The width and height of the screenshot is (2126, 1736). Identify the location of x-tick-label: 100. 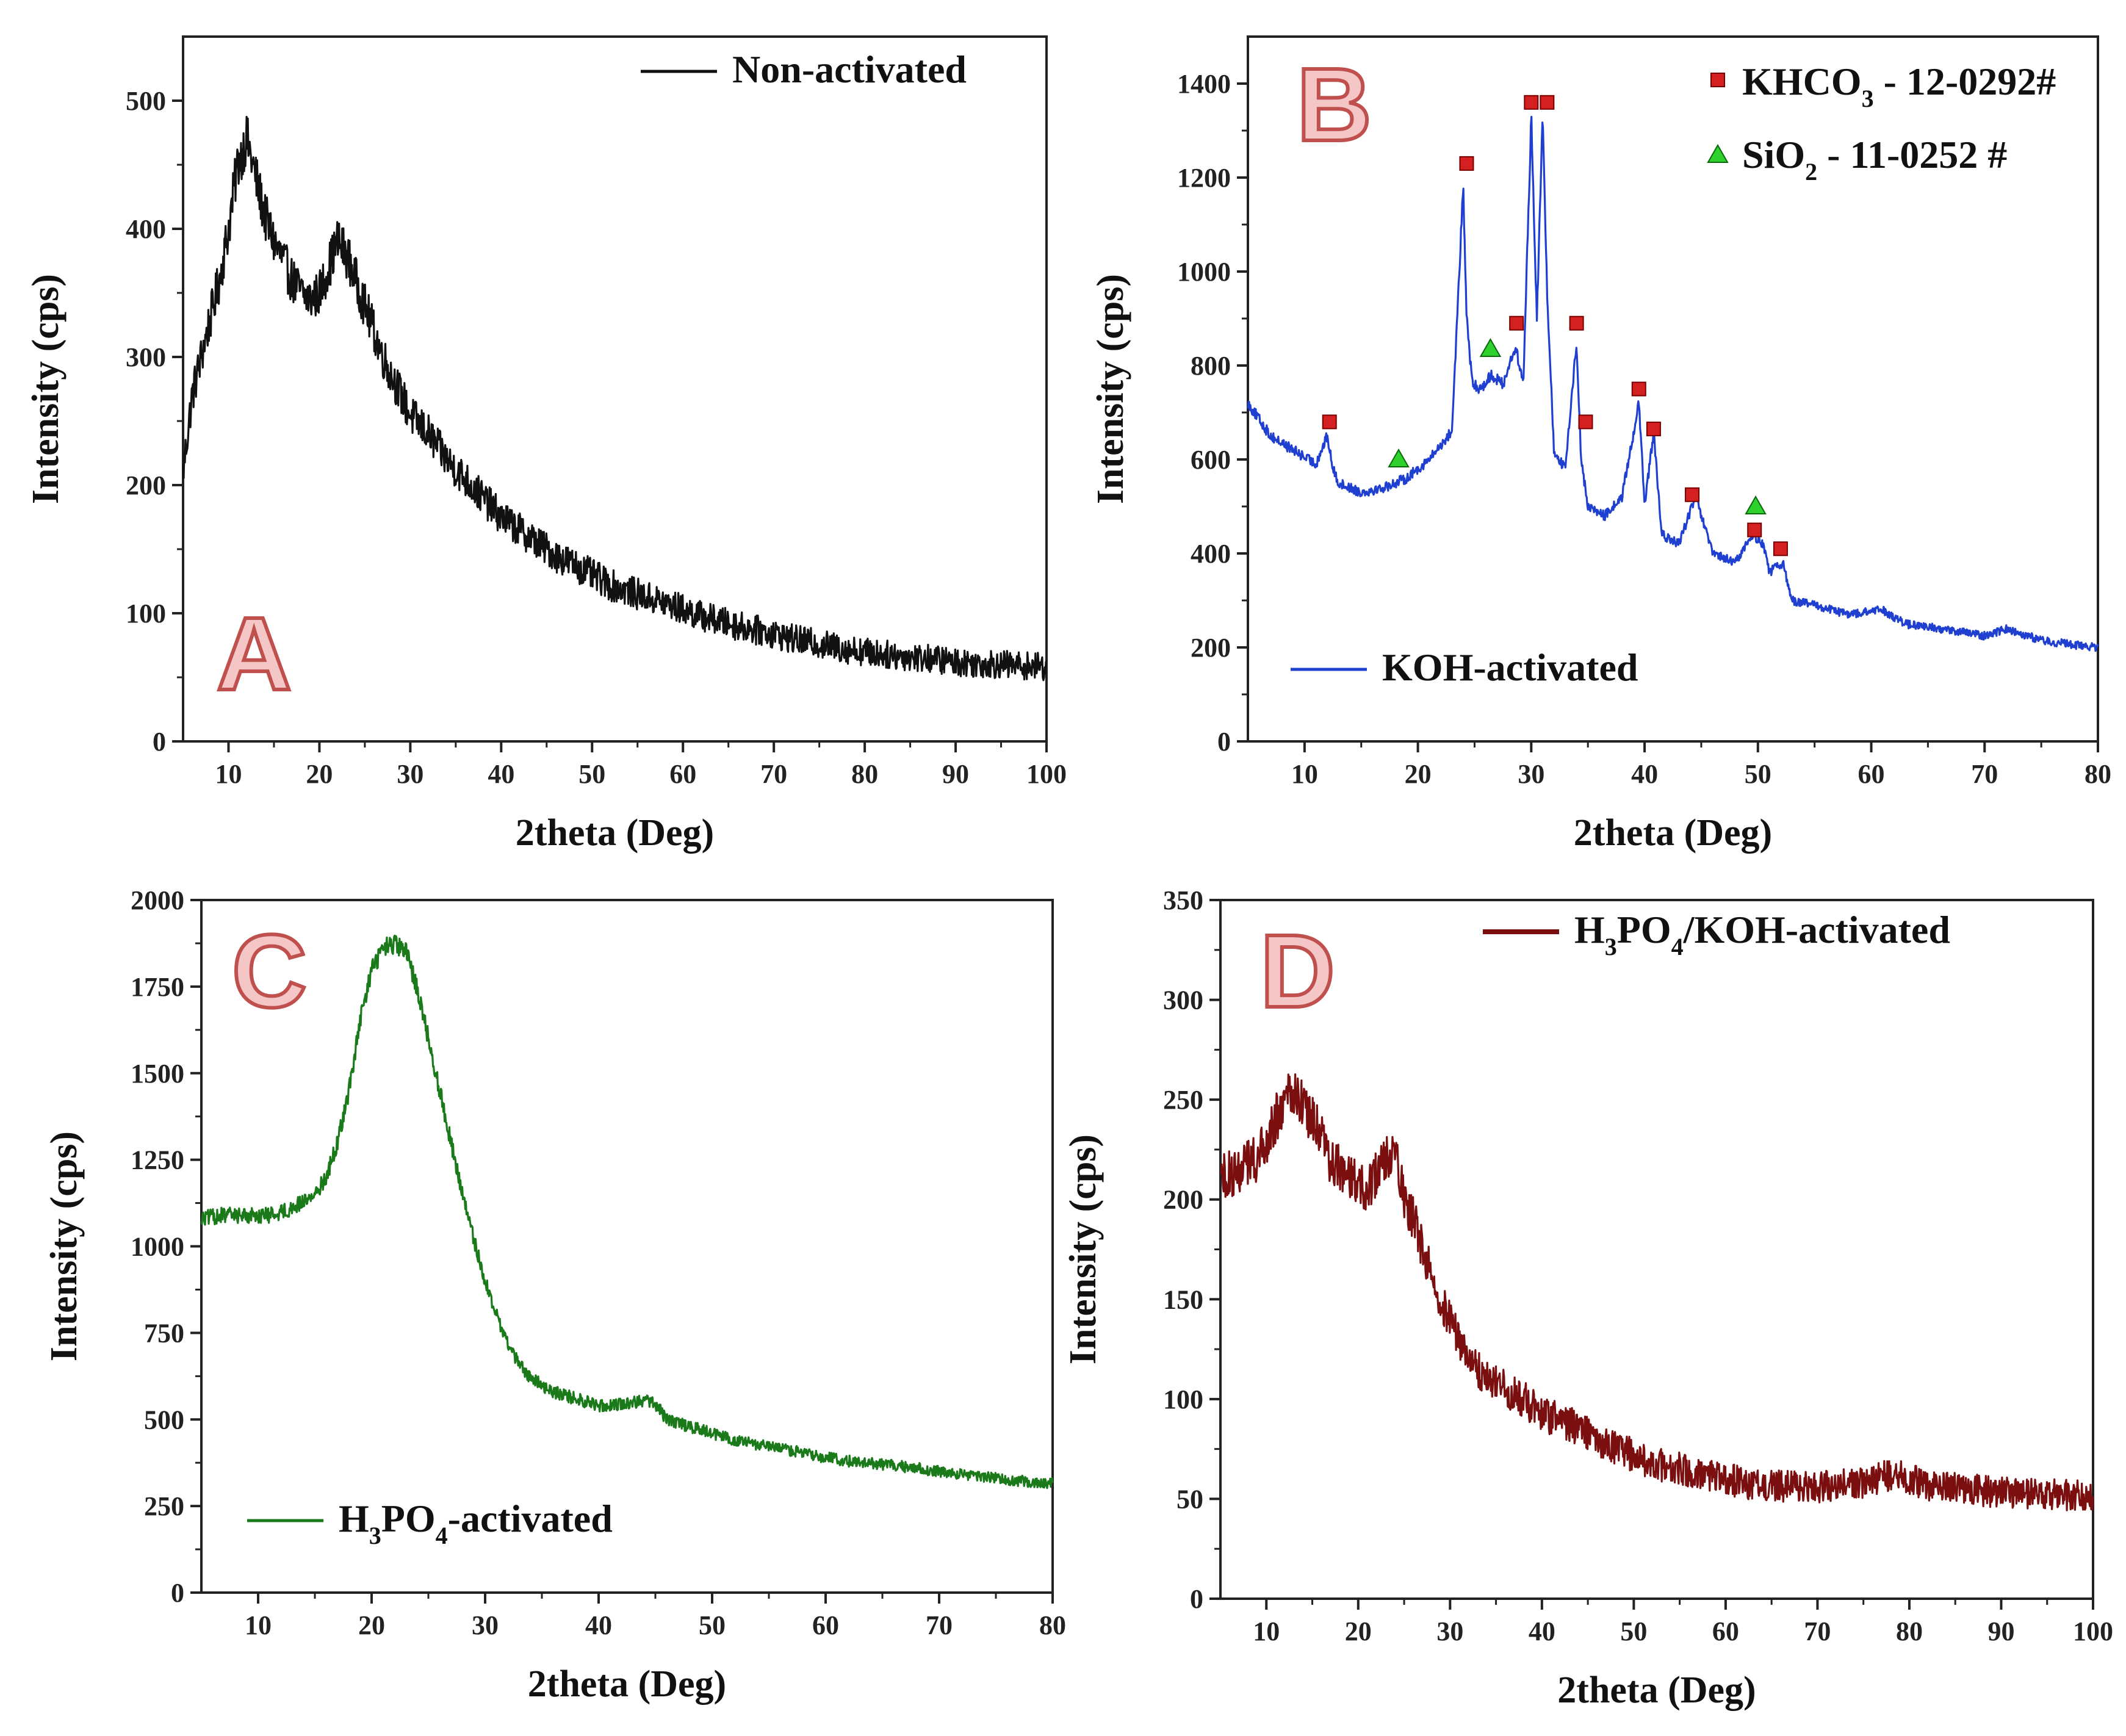
(2093, 1631).